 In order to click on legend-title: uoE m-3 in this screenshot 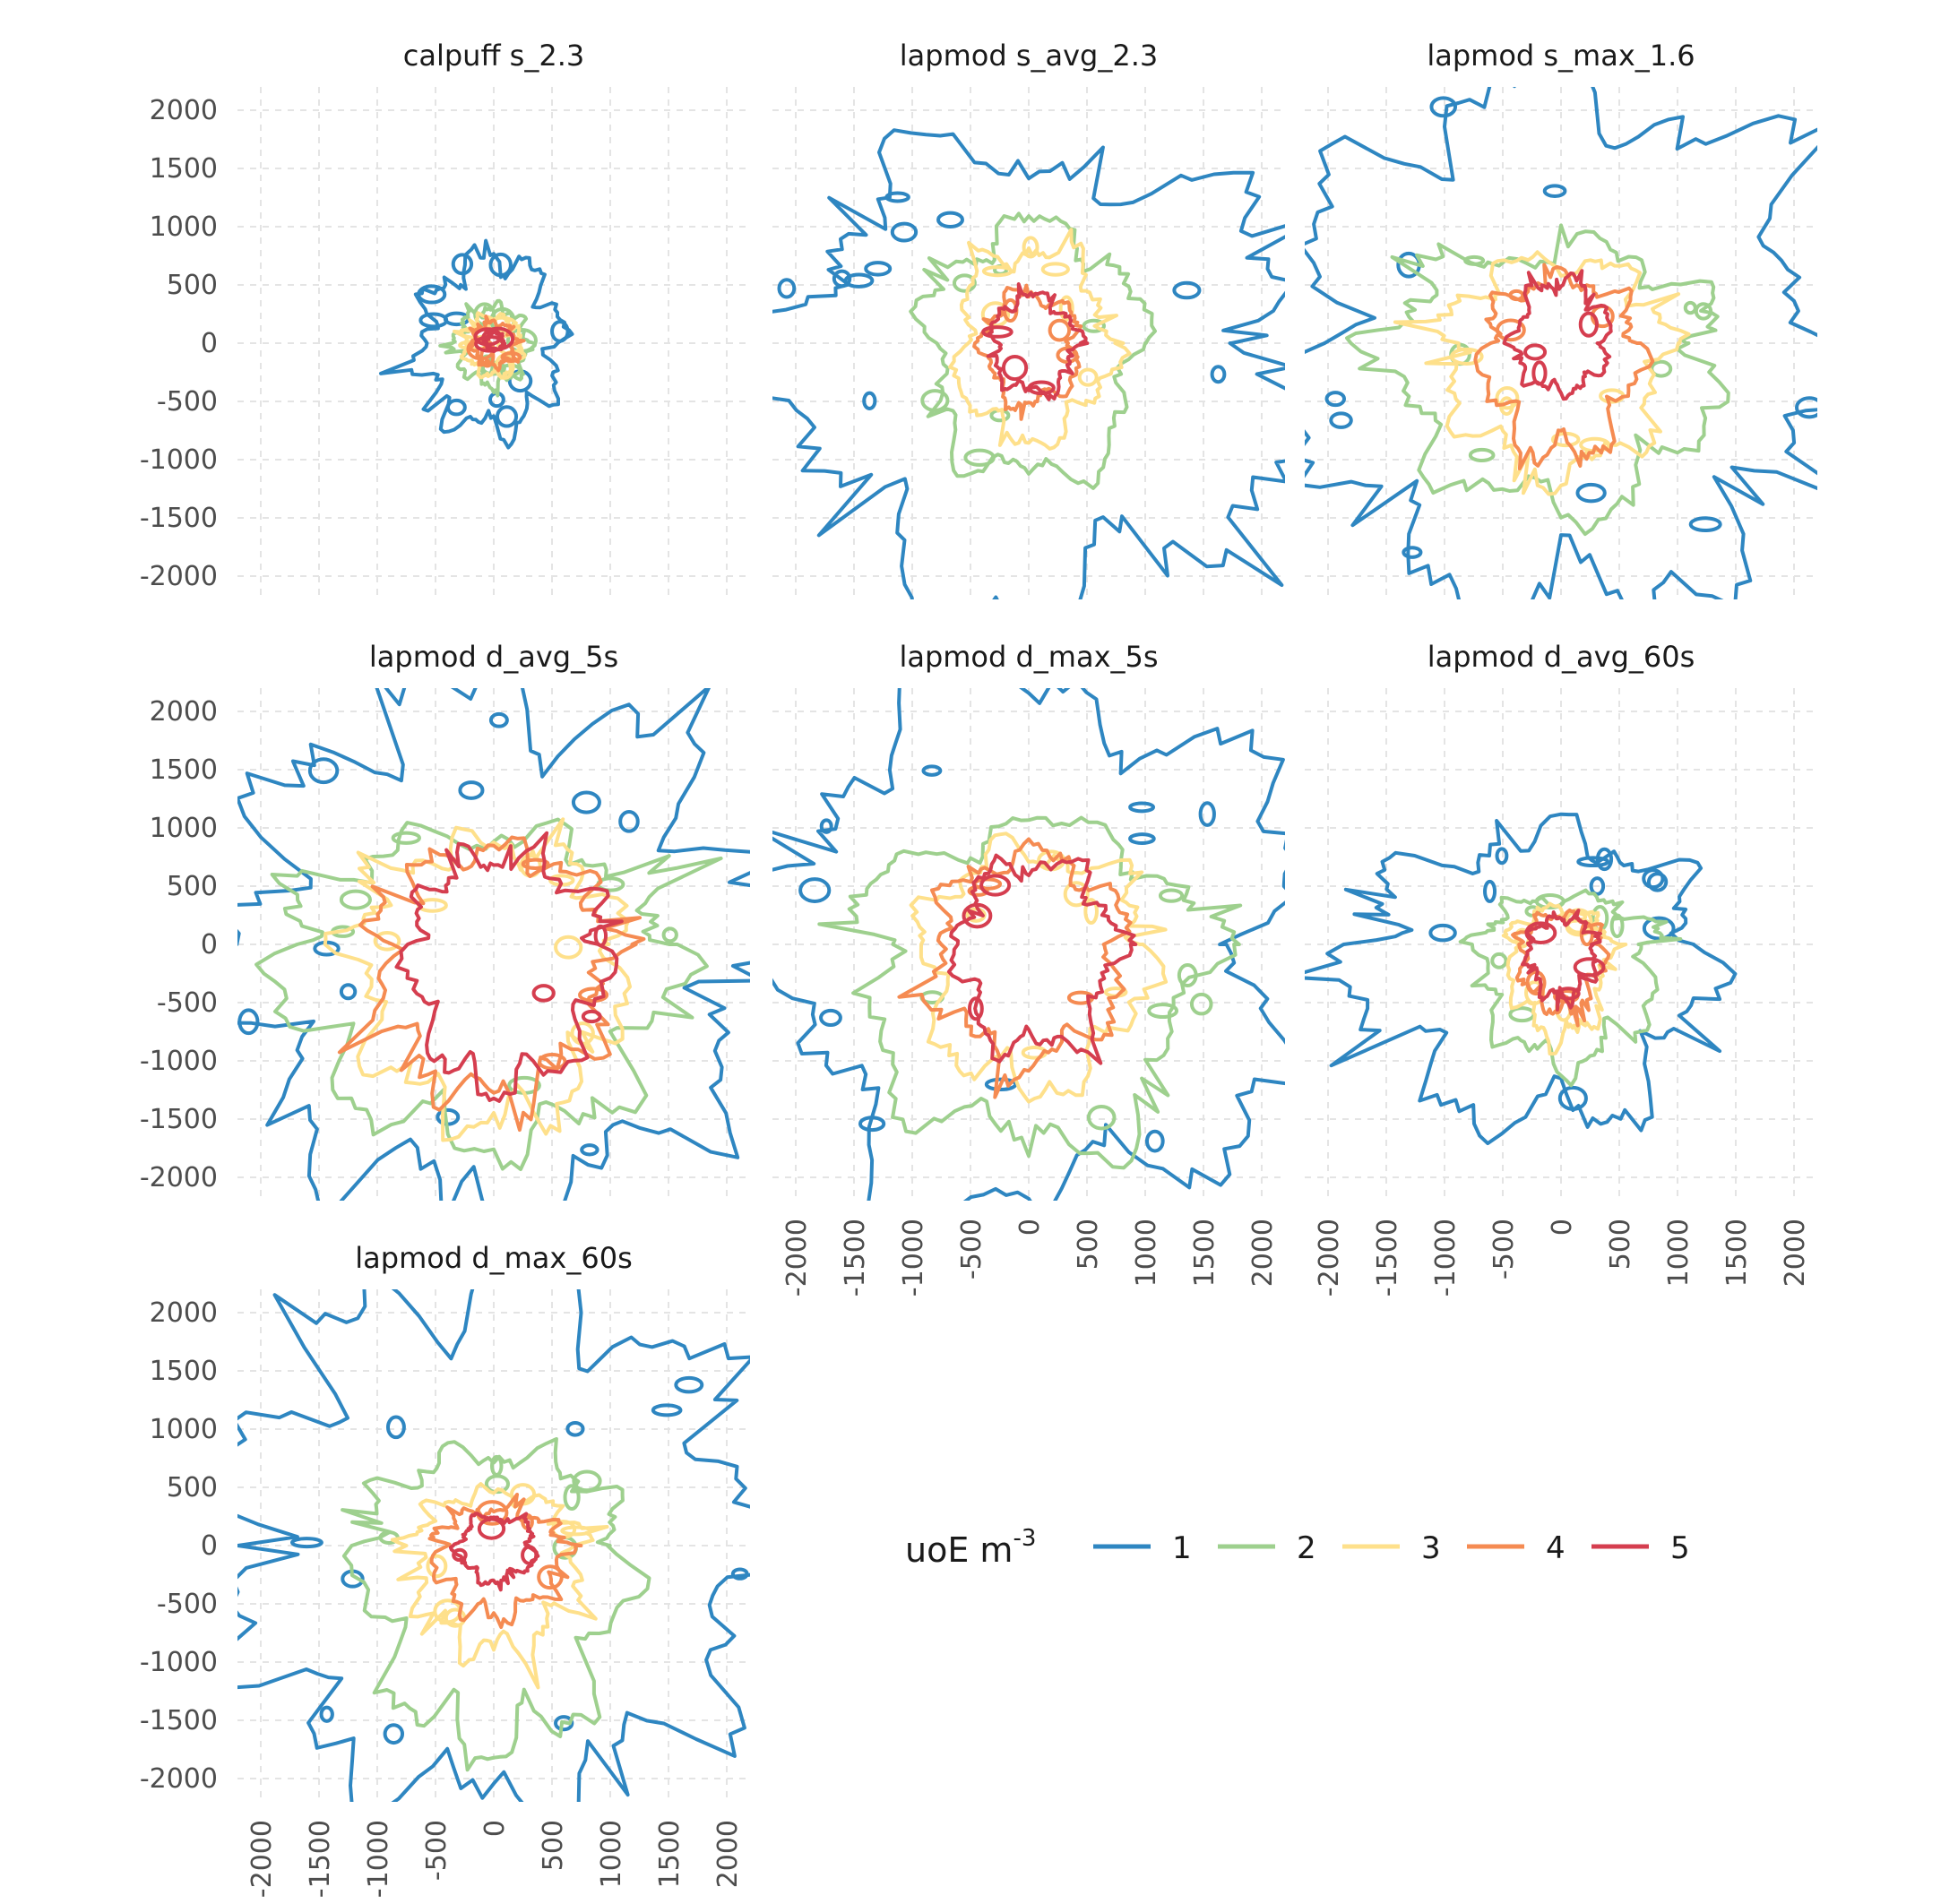, I will do `click(970, 1547)`.